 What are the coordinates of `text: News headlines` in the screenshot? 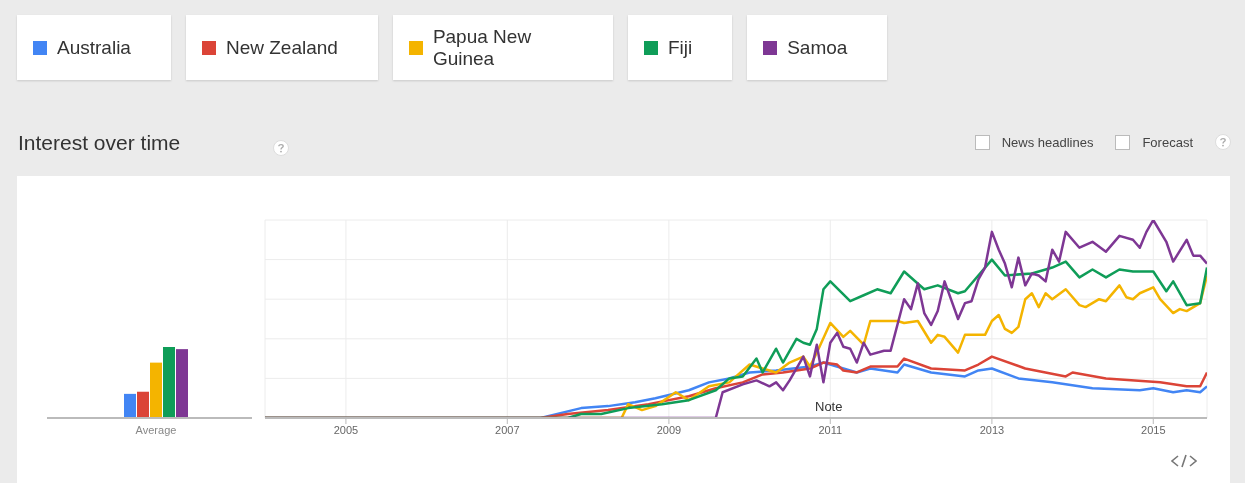 It's located at (1047, 142).